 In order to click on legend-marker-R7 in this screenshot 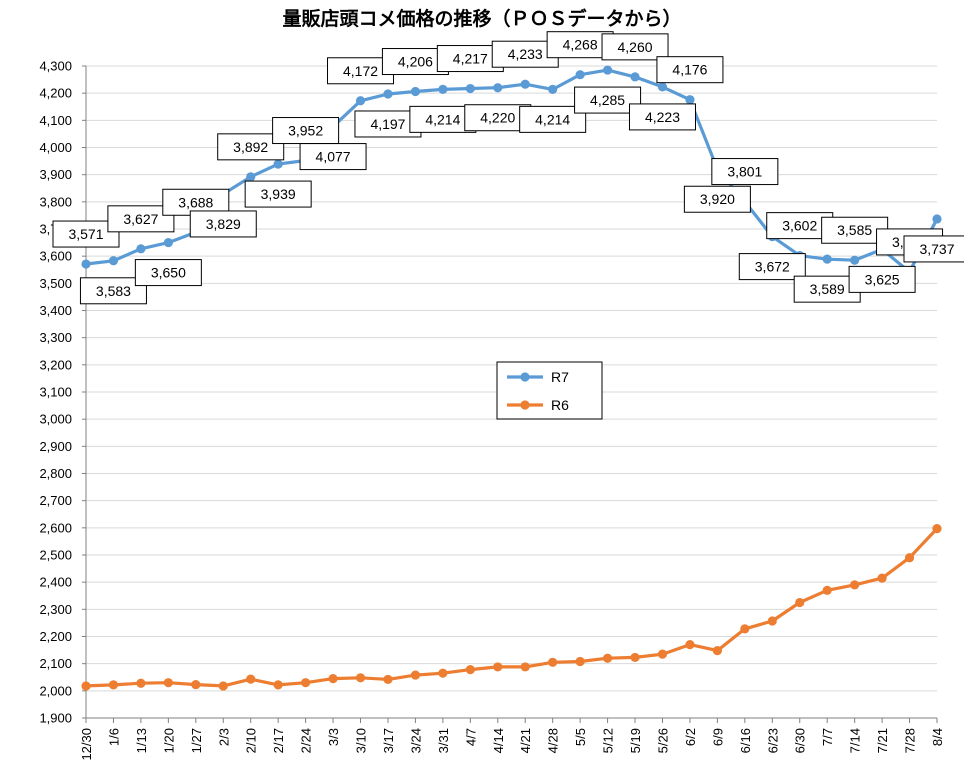, I will do `click(525, 377)`.